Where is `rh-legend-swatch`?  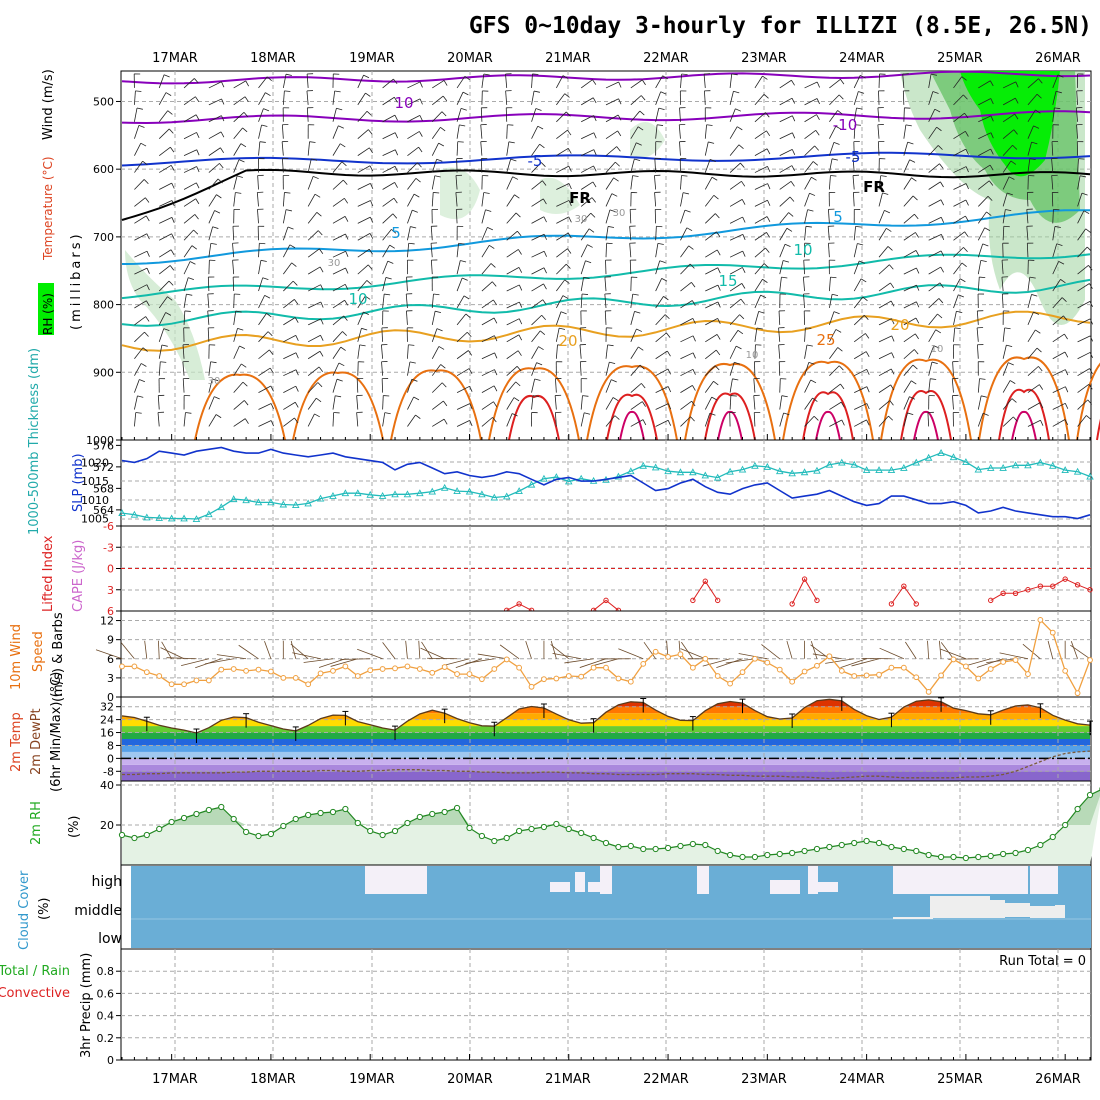
rh-legend-swatch is located at coordinates (46, 309).